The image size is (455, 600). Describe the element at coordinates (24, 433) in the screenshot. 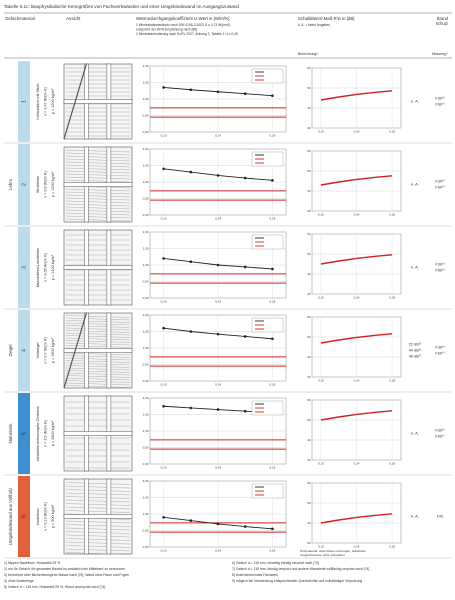

I see `row-number: 5` at that location.